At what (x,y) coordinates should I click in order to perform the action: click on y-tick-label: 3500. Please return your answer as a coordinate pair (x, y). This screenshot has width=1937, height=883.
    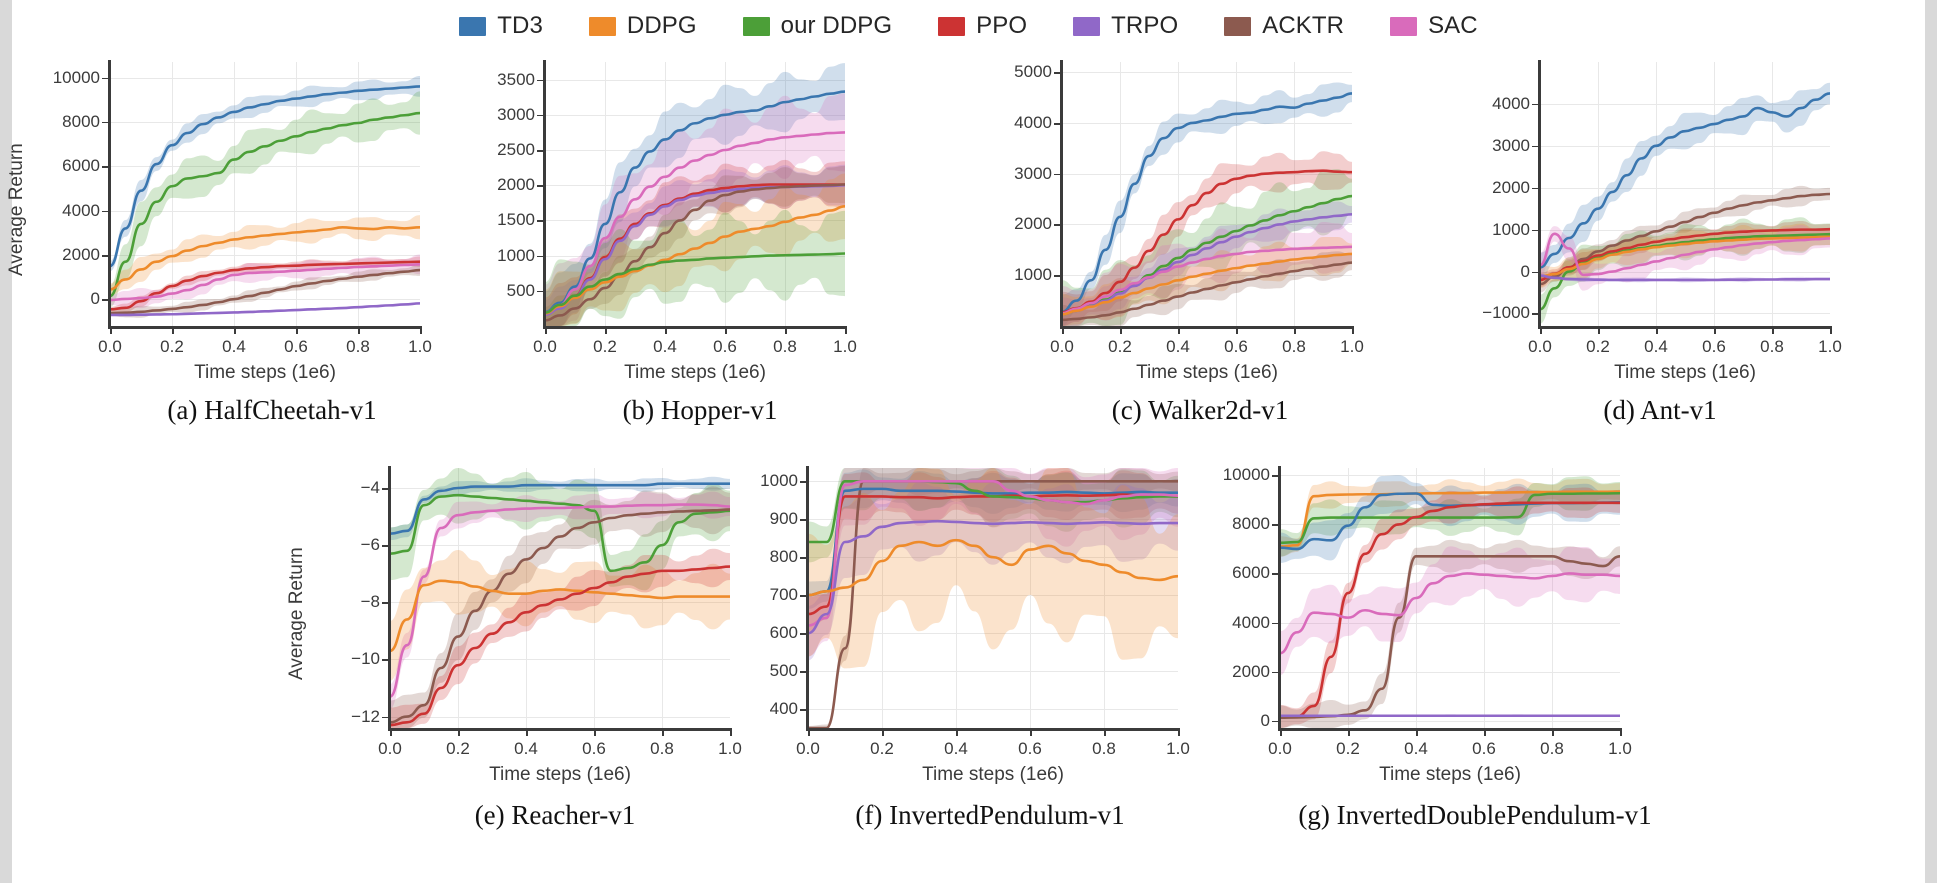
    Looking at the image, I should click on (516, 79).